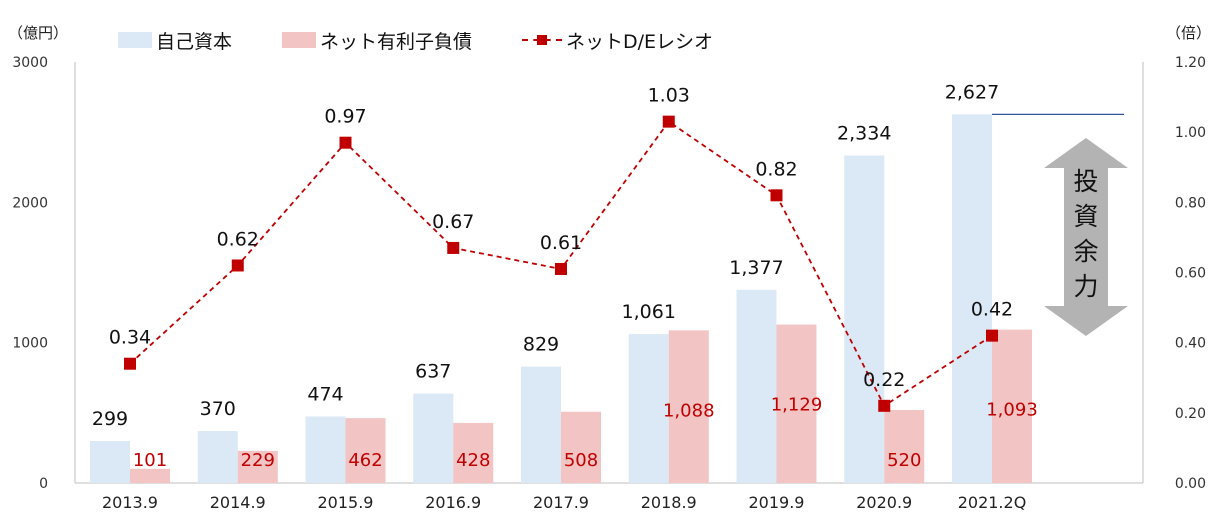 The height and width of the screenshot is (521, 1216). Describe the element at coordinates (218, 409) in the screenshot. I see `equity-data-label: 370` at that location.